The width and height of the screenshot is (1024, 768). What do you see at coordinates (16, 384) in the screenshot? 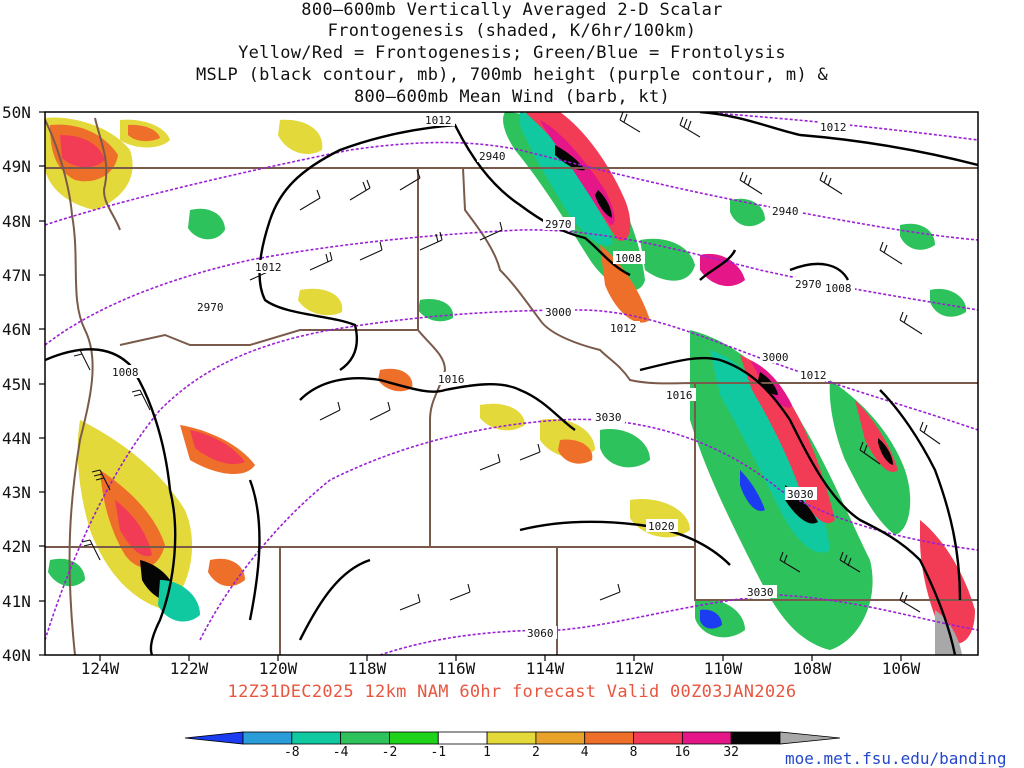
I see `lat-label: 45N` at bounding box center [16, 384].